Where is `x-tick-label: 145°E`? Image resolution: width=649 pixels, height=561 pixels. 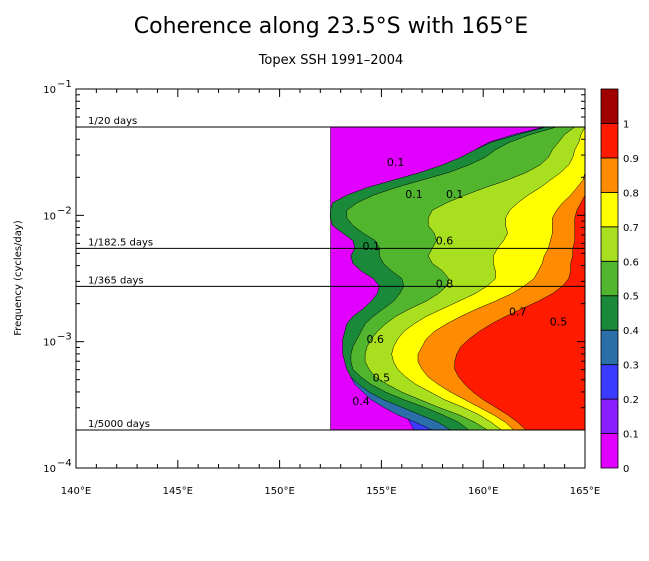
x-tick-label: 145°E is located at coordinates (178, 491).